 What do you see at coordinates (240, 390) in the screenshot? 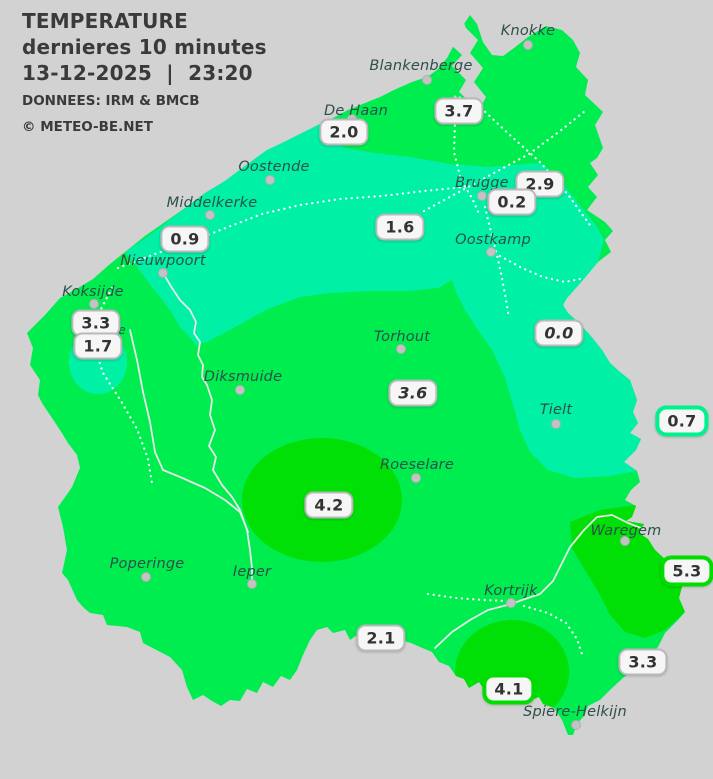
I see `city-dot-diksmuide` at bounding box center [240, 390].